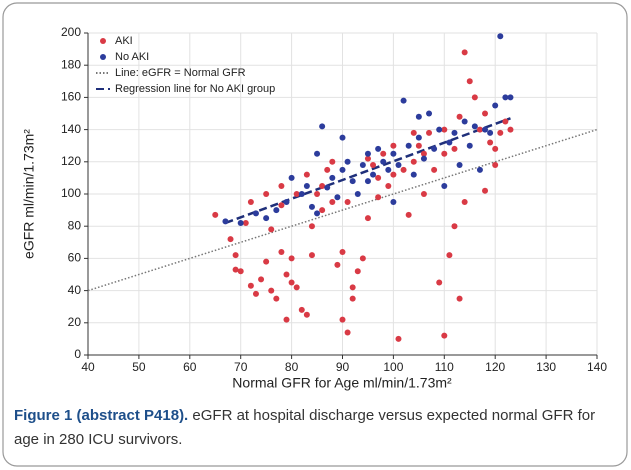 This screenshot has height=470, width=631. Describe the element at coordinates (75, 322) in the screenshot. I see `y-tick-label: 20` at that location.